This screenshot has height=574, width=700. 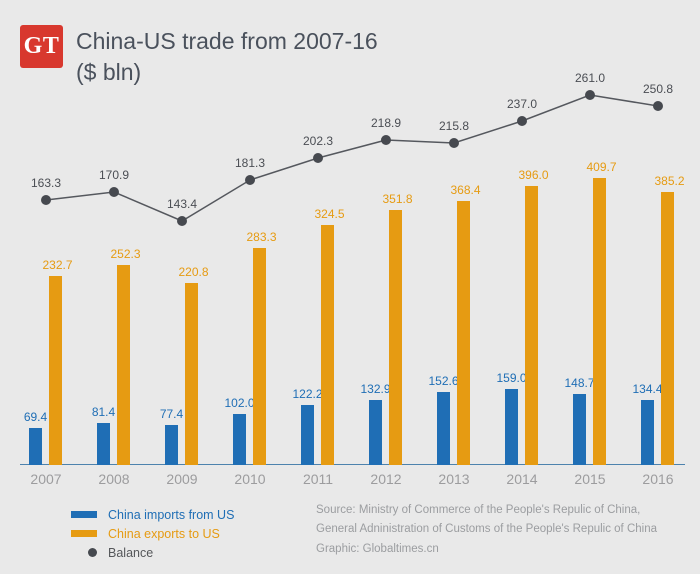 I want to click on bar-value-imports-2011: 122.2, so click(x=307, y=394).